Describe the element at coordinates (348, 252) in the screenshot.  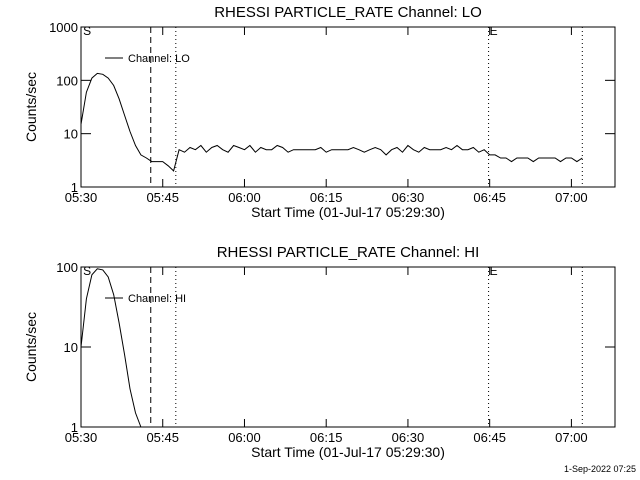
I see `chart-title: RHESSI PARTICLE_RATE Channel: HI` at that location.